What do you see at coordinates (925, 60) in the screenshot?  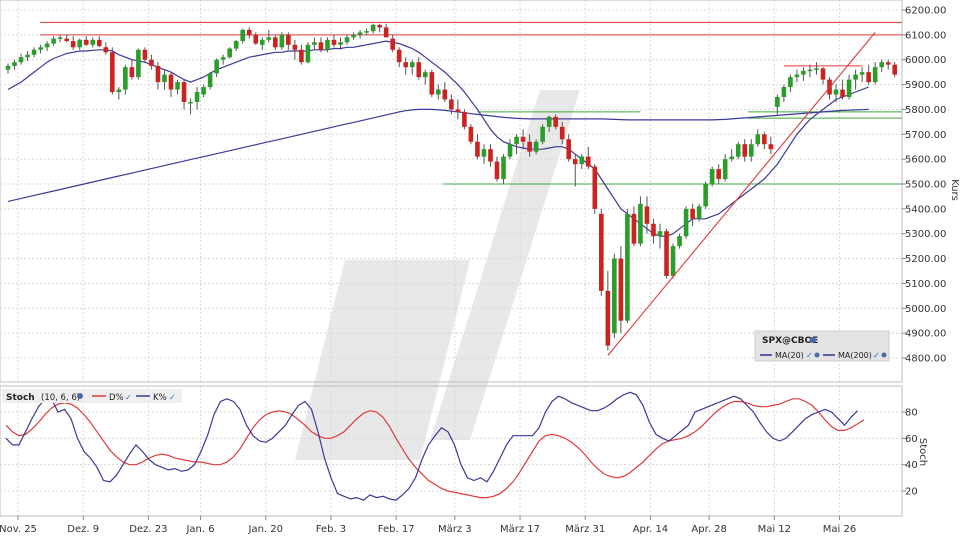 I see `price-tick-label: 6000.00` at bounding box center [925, 60].